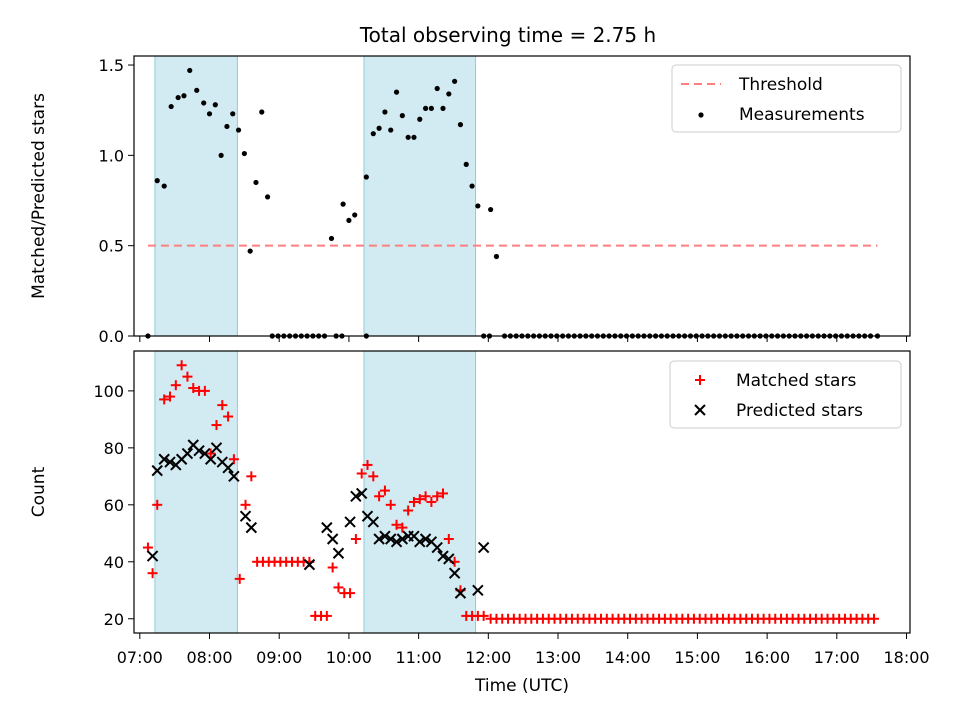 This screenshot has width=960, height=720. I want to click on y-tick-label: 20, so click(114, 619).